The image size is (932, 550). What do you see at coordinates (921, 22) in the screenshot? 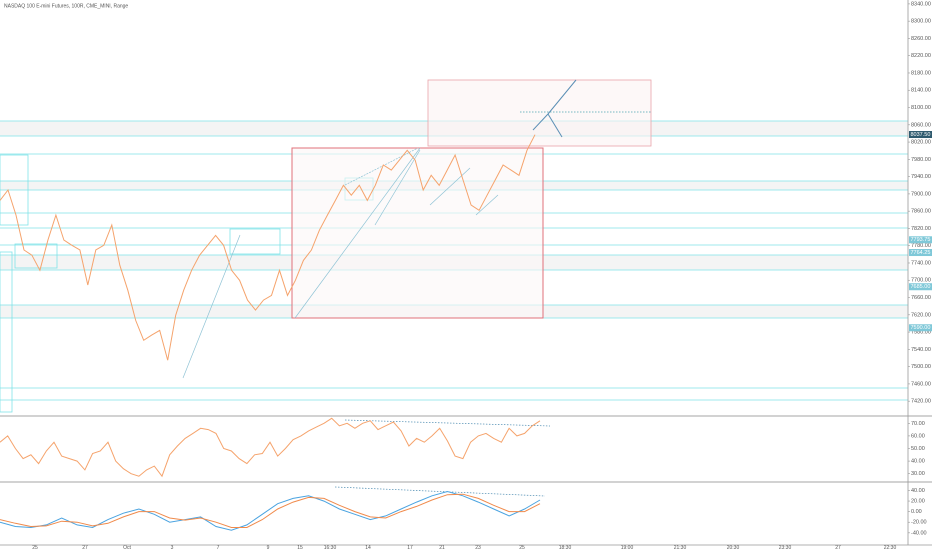
I see `y-tick-label: 8300.00` at bounding box center [921, 22].